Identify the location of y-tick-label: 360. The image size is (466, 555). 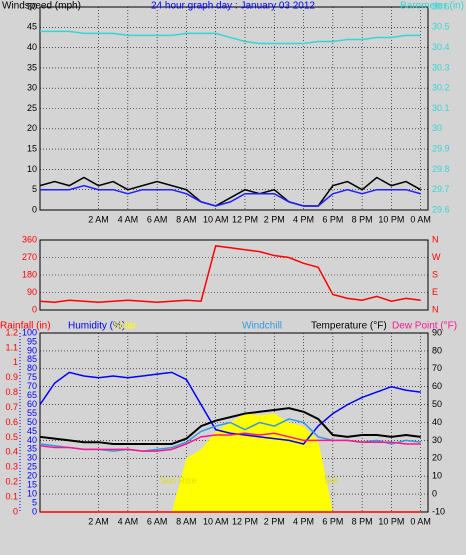
(29, 239).